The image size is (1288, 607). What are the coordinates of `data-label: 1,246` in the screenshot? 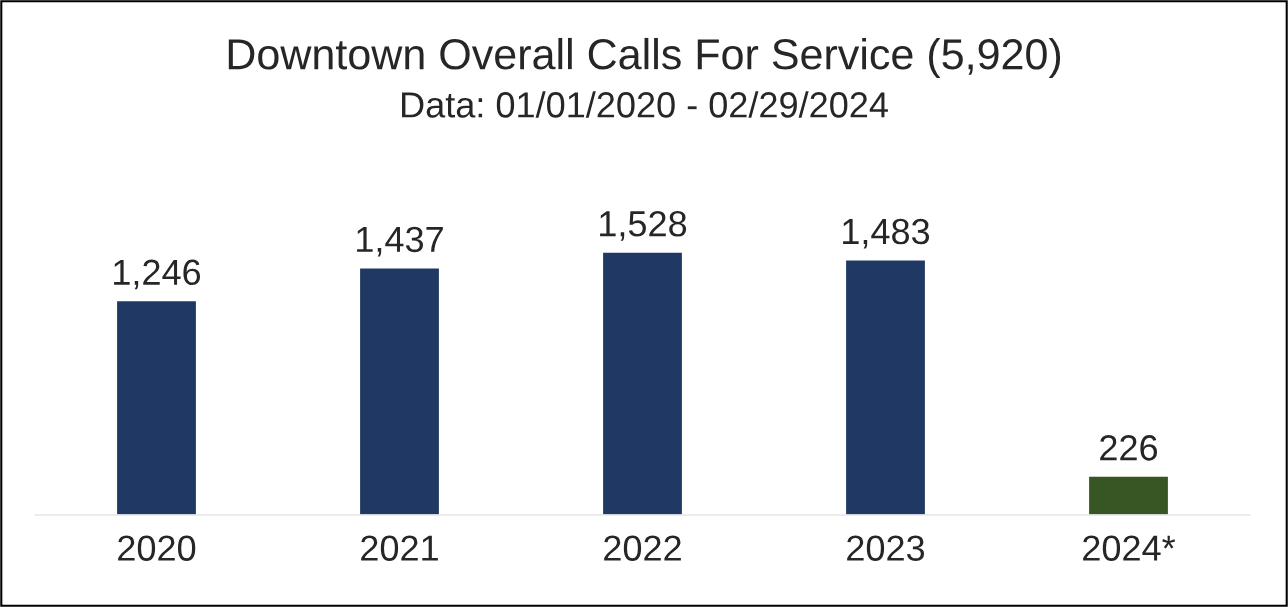 It's located at (157, 274).